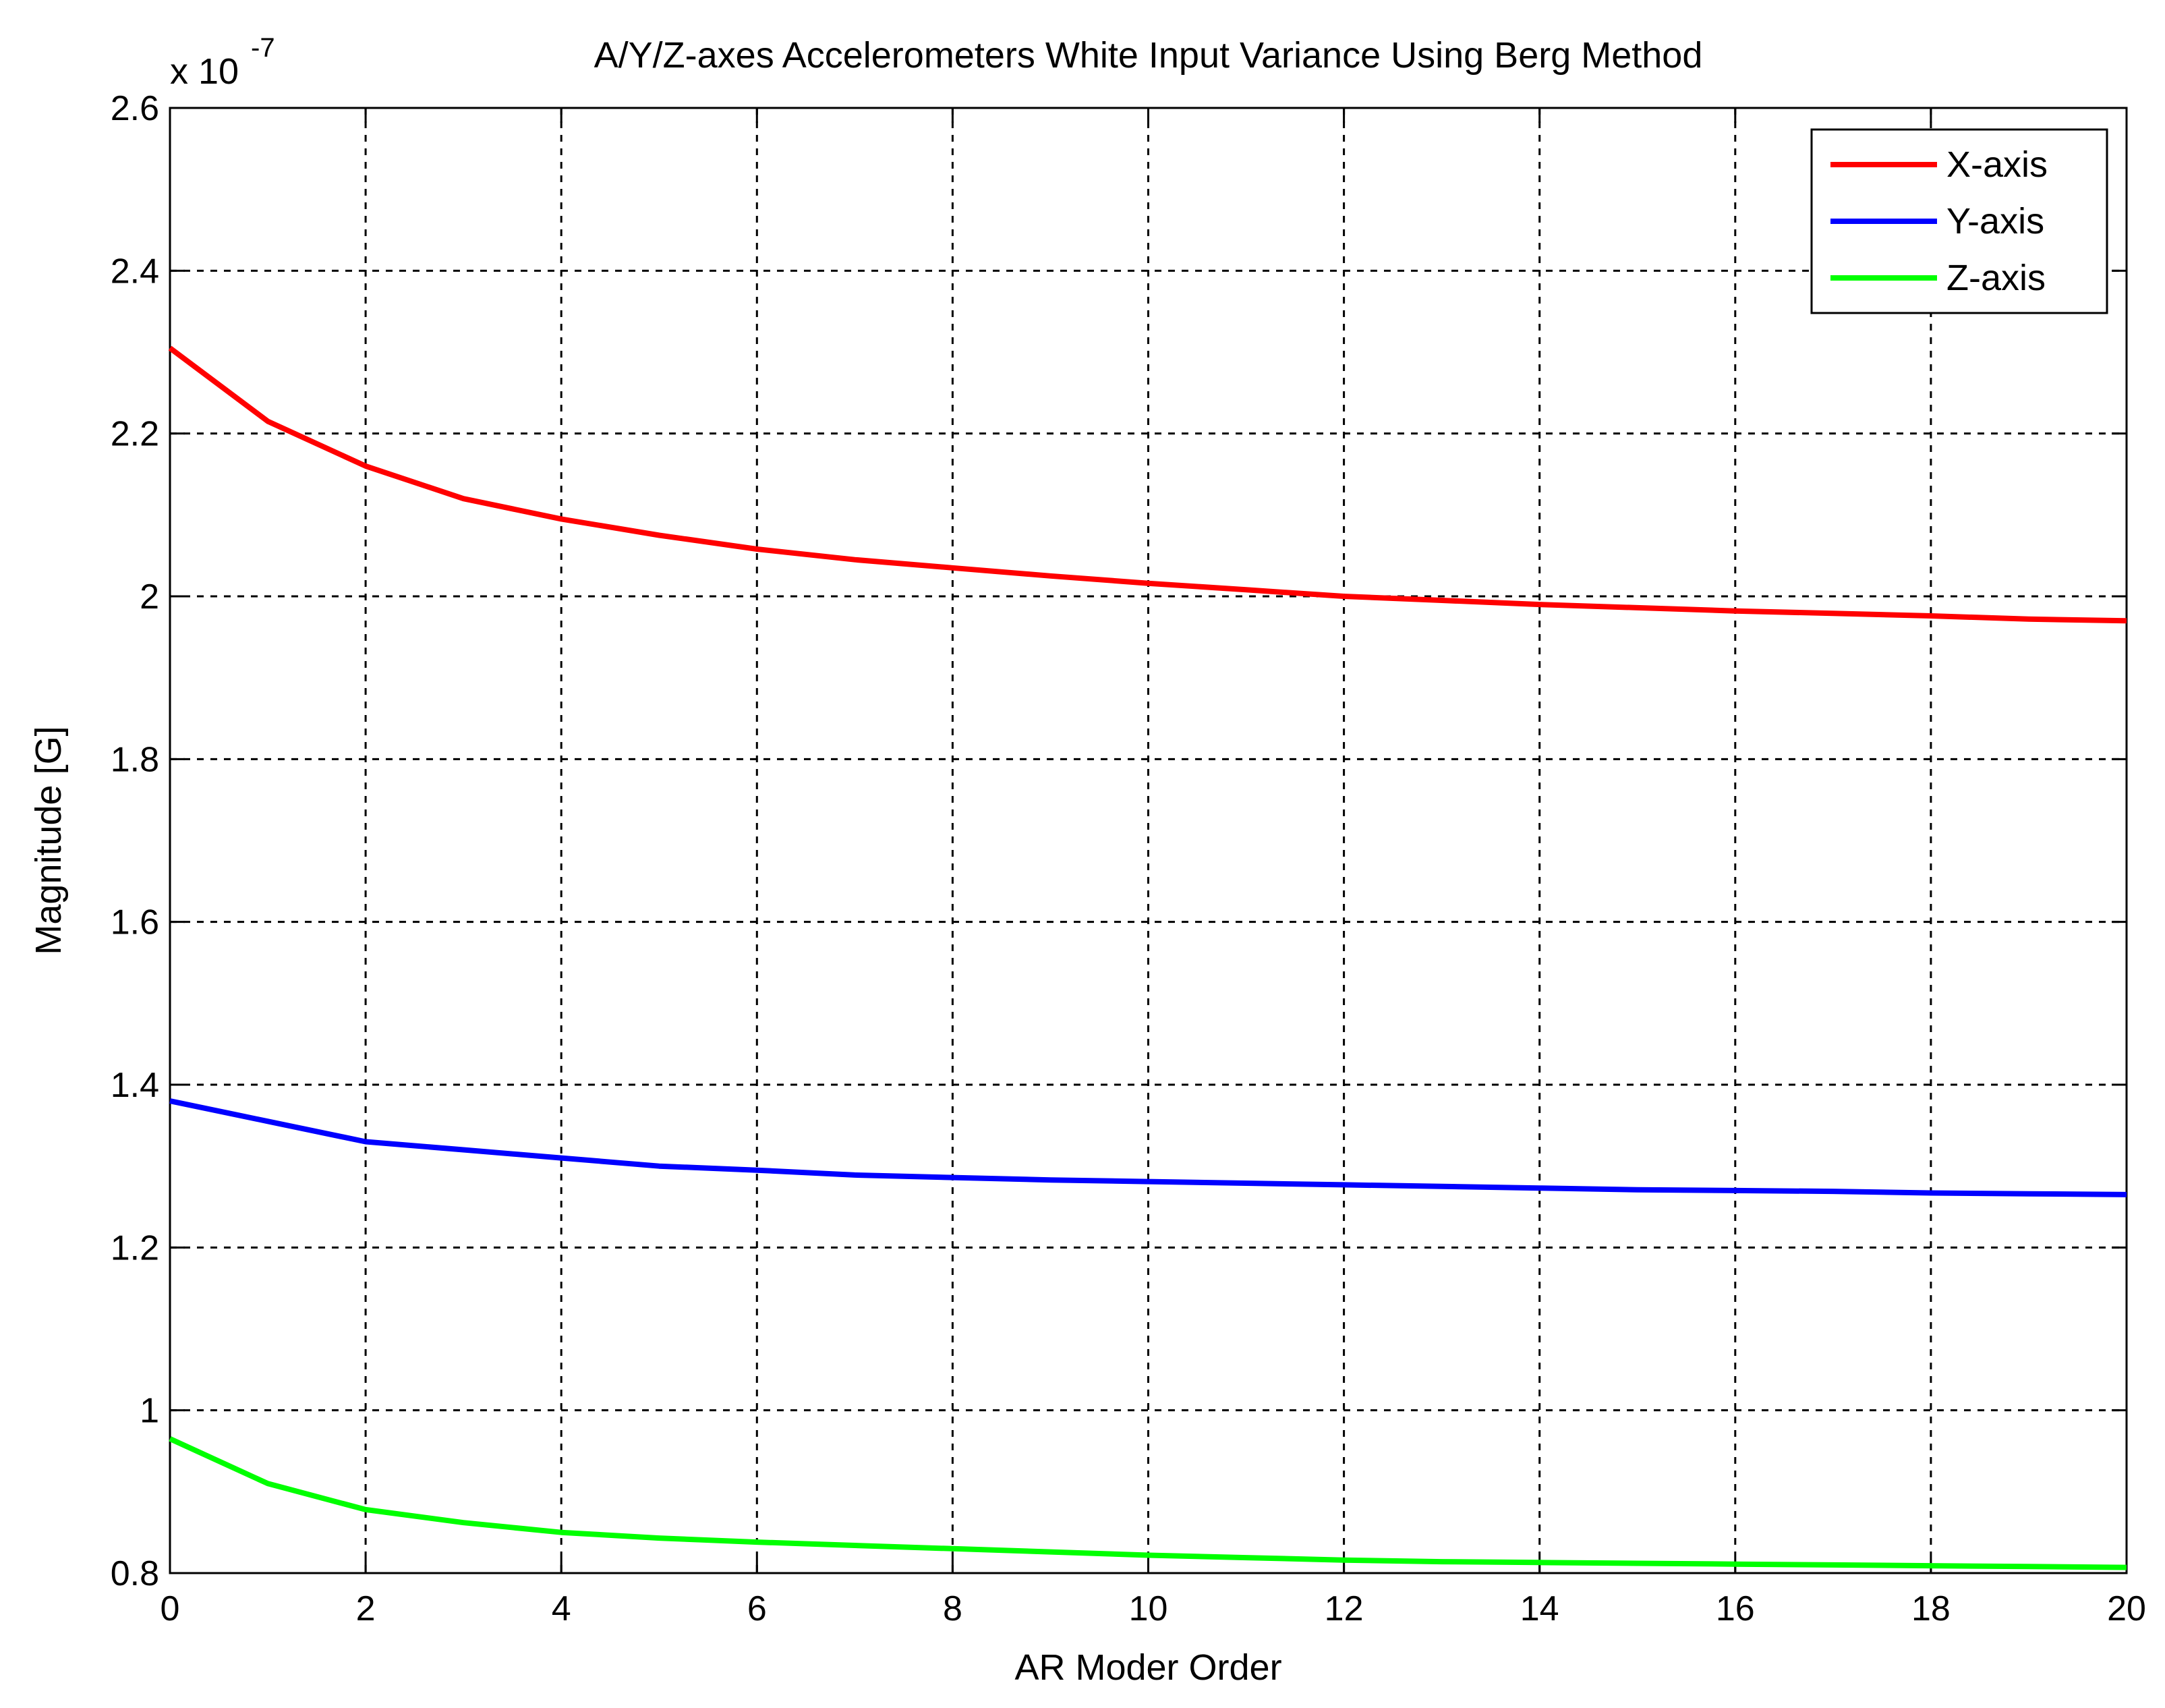 The image size is (2165, 1708). Describe the element at coordinates (1995, 221) in the screenshot. I see `legend-label: Y-axis` at that location.